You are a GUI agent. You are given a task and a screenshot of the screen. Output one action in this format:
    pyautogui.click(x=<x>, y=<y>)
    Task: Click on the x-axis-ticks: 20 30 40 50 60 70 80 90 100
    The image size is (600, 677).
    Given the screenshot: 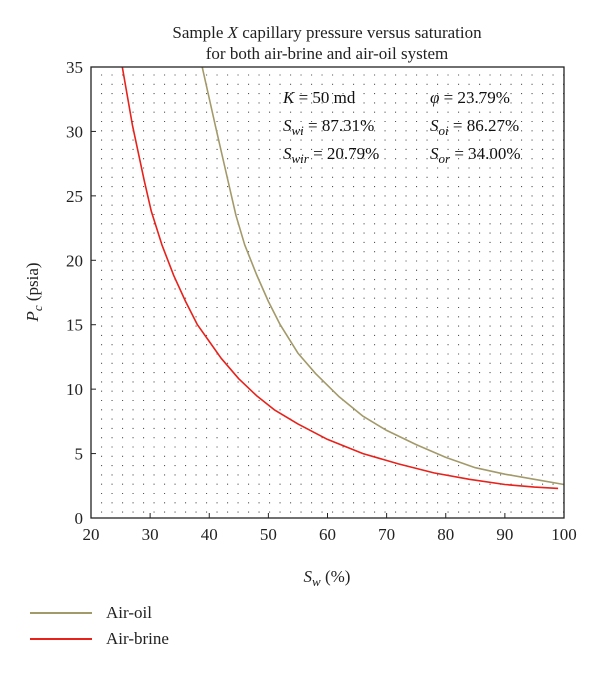 What is the action you would take?
    pyautogui.click(x=330, y=528)
    